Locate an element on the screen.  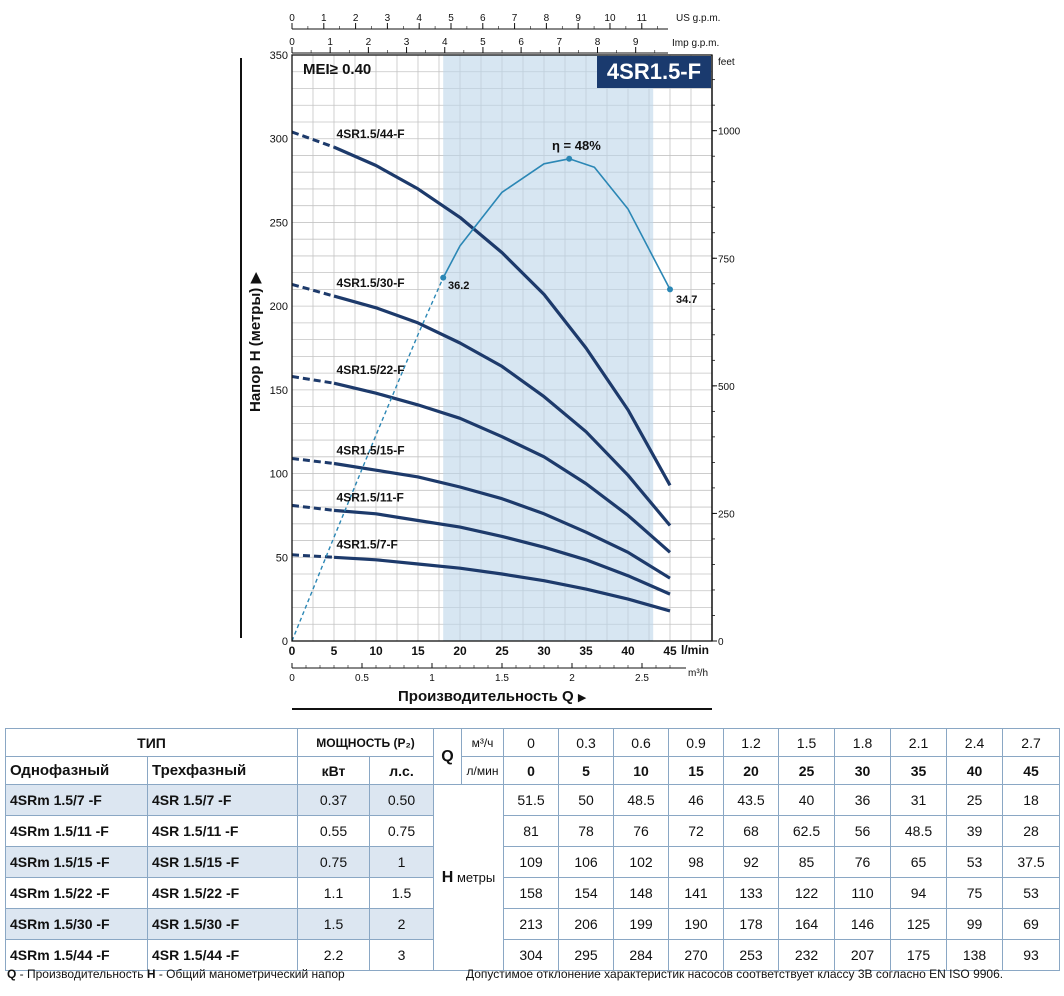
head-value-cell: 85 is located at coordinates (807, 862).